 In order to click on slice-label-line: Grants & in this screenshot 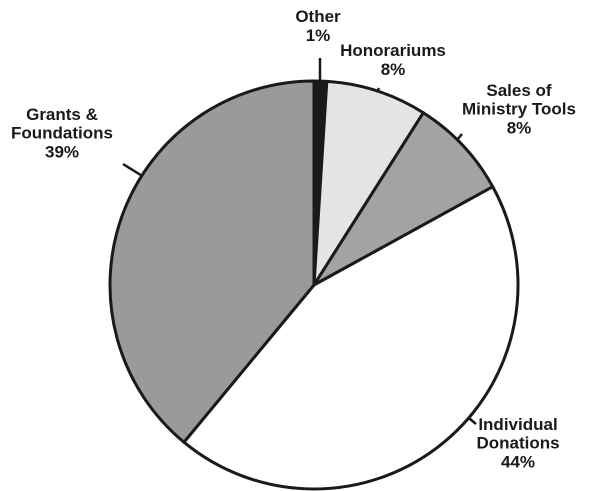, I will do `click(62, 114)`.